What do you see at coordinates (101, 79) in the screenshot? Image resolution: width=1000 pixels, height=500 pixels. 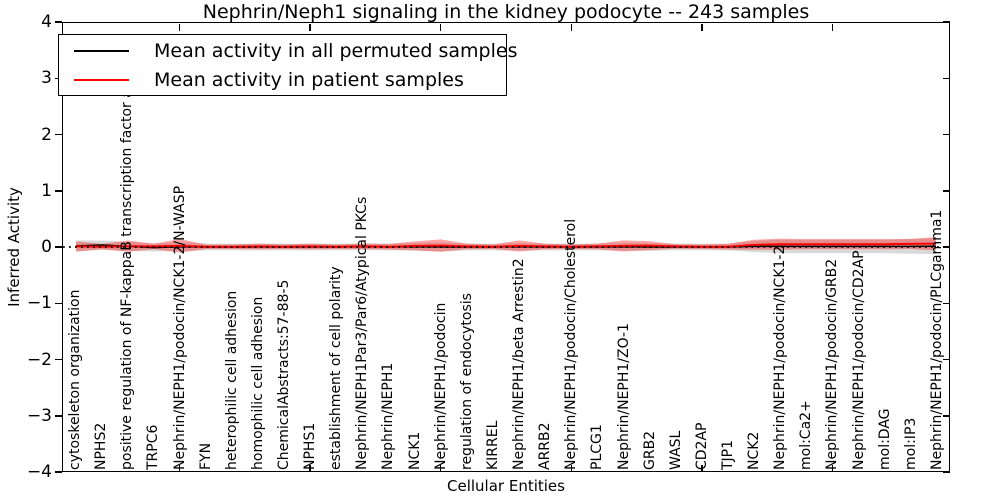 I see `legend-line-patient-swatch` at bounding box center [101, 79].